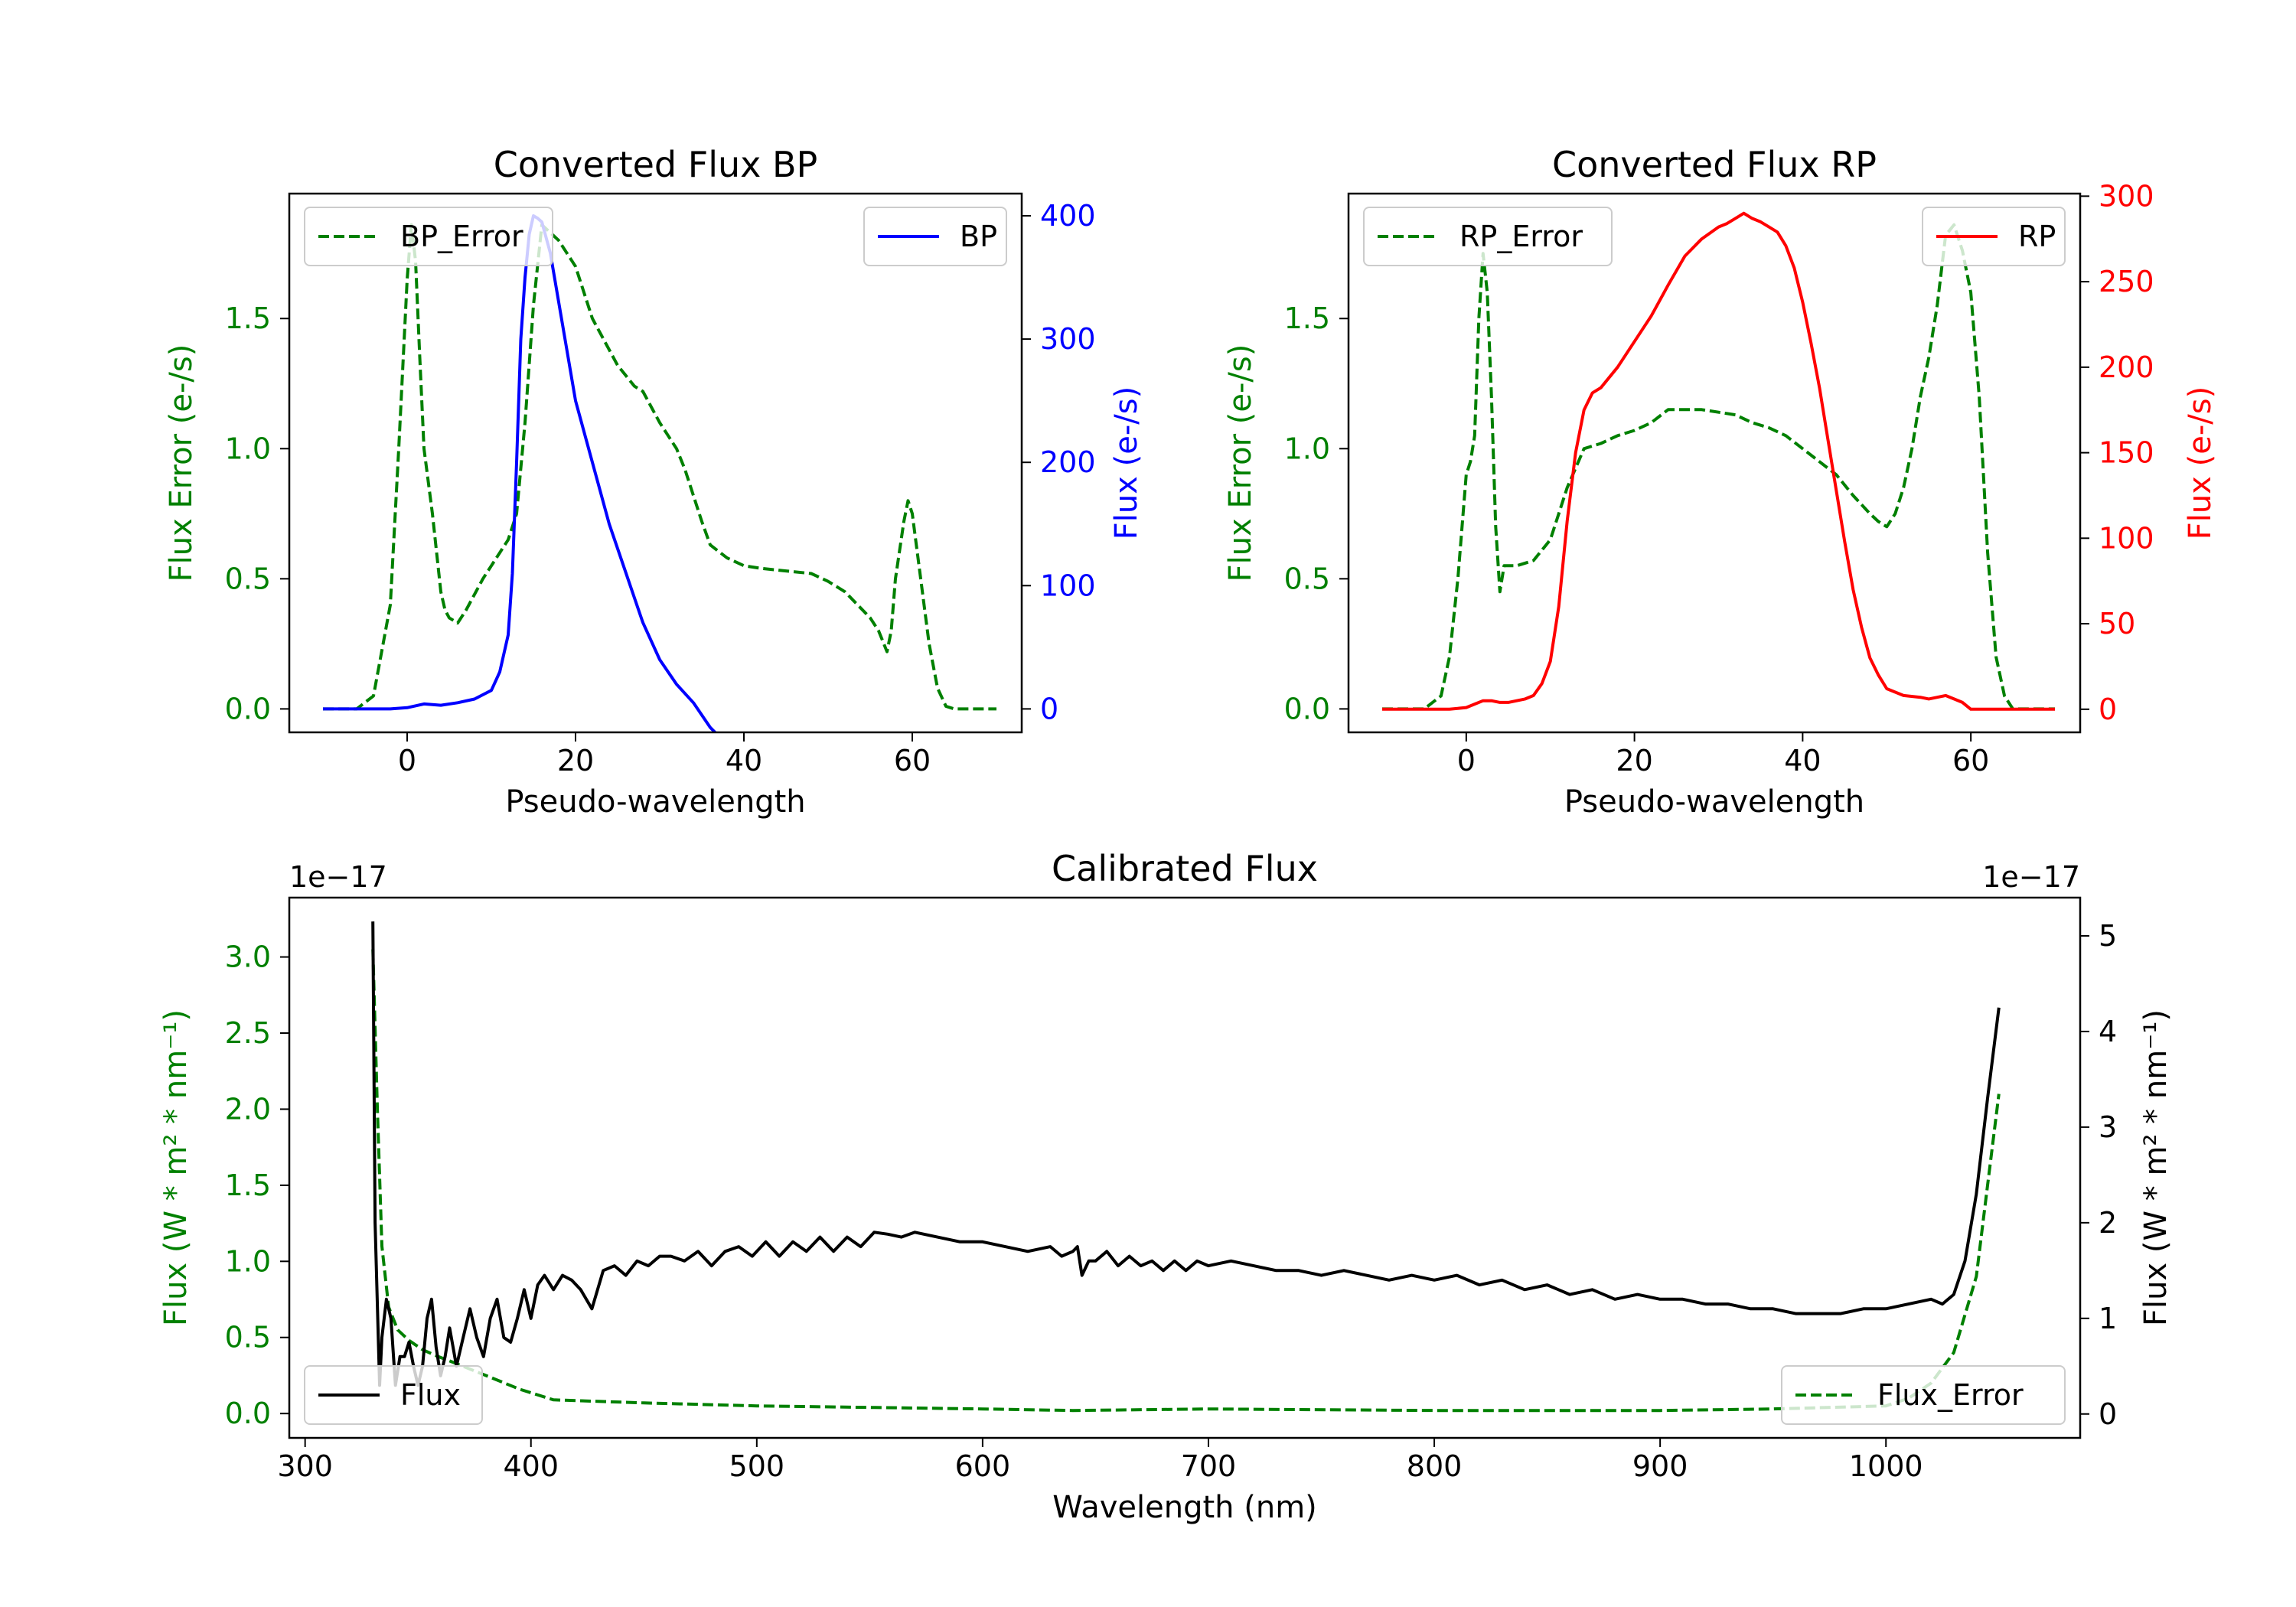 The height and width of the screenshot is (1607, 2296). I want to click on x-tick-label: 400, so click(531, 1466).